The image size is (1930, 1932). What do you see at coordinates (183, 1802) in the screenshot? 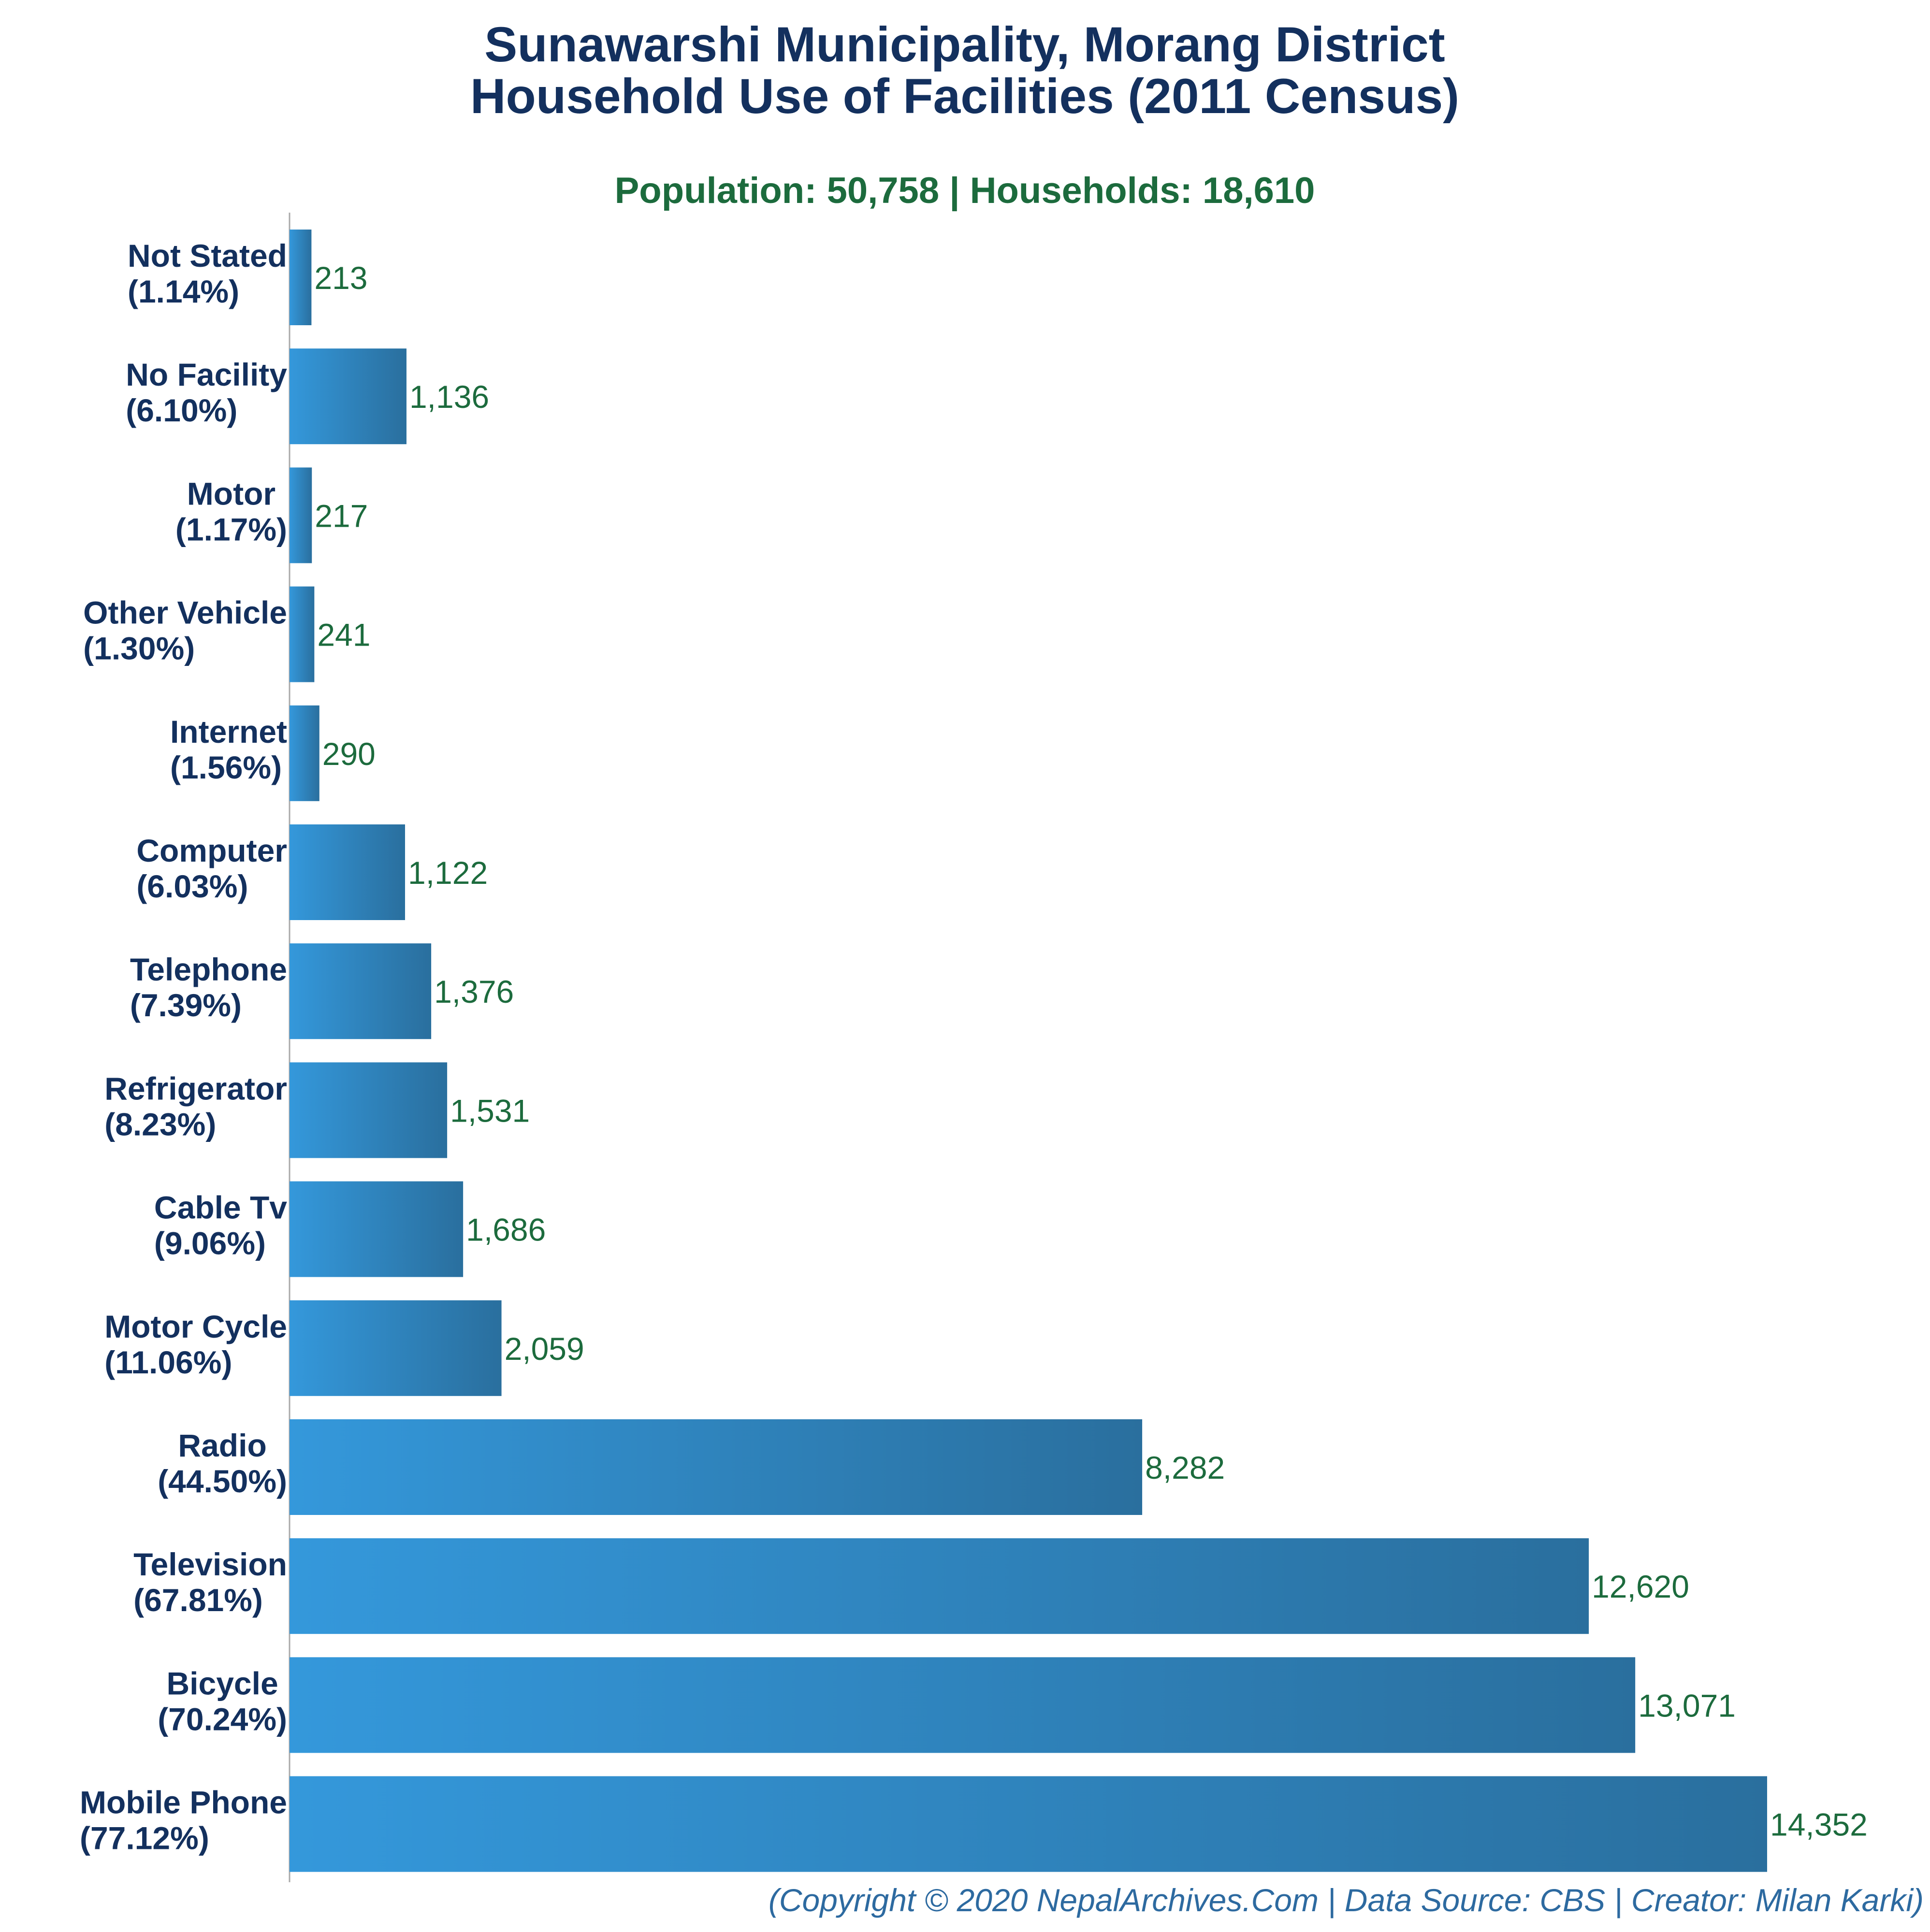
I see `category-label: Mobile Phone` at bounding box center [183, 1802].